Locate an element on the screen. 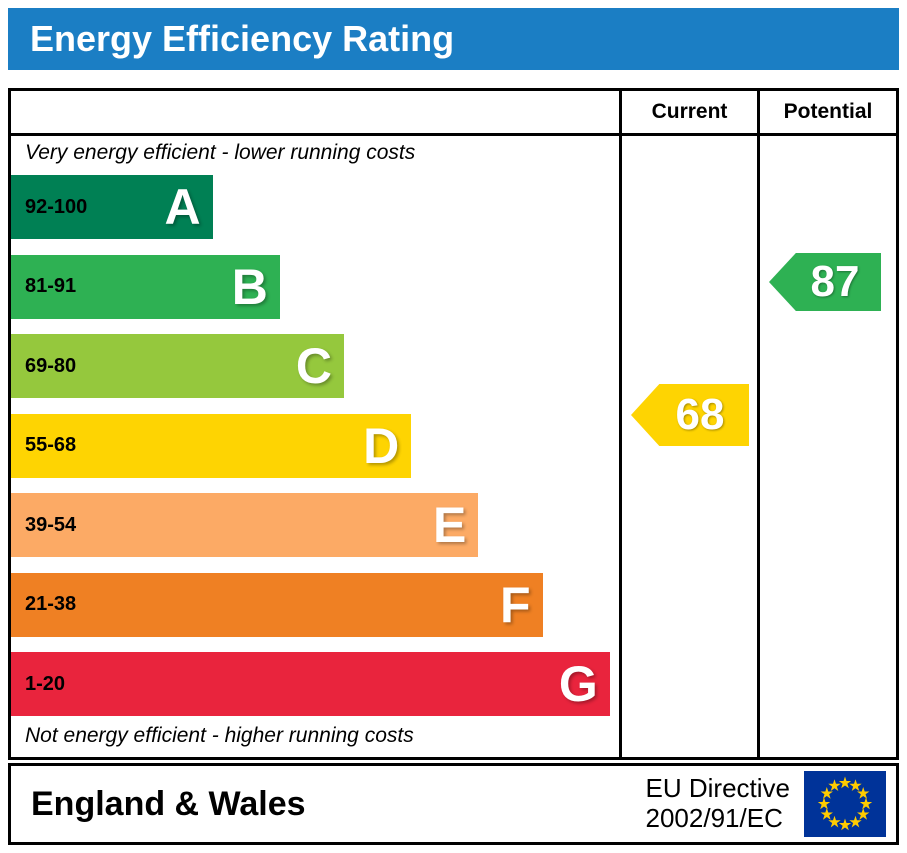  band-row-c: 69-80 C is located at coordinates (177, 366).